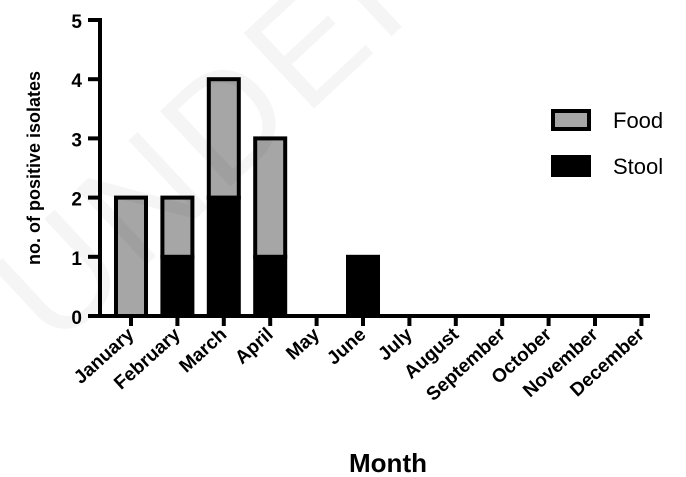 The image size is (686, 477). I want to click on legend-label-stool: Stool, so click(638, 166).